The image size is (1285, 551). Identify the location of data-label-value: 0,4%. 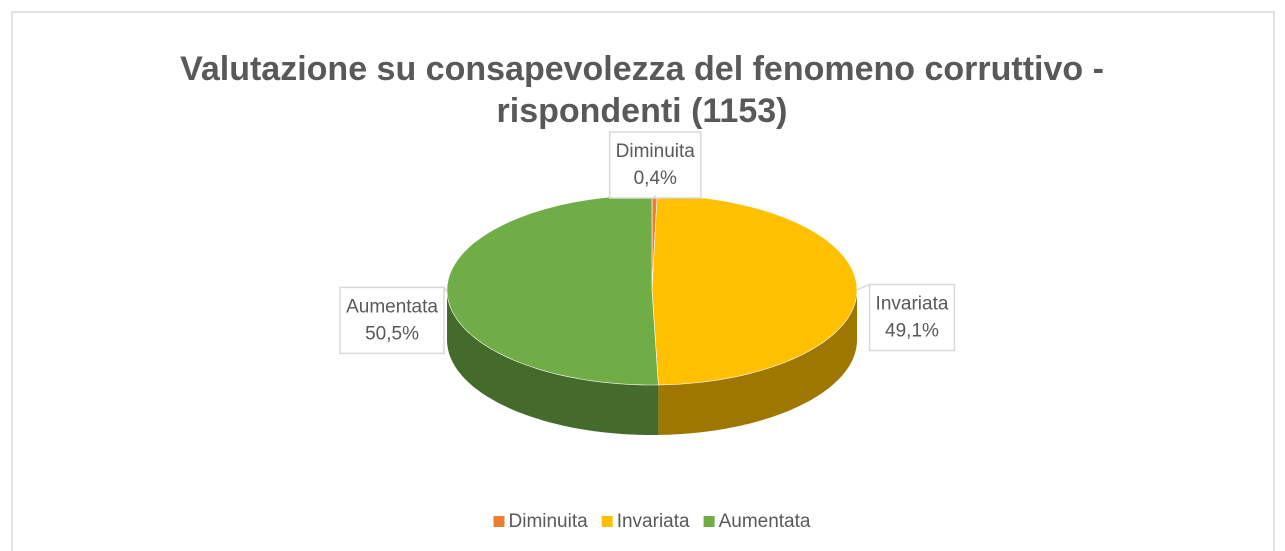
(655, 178).